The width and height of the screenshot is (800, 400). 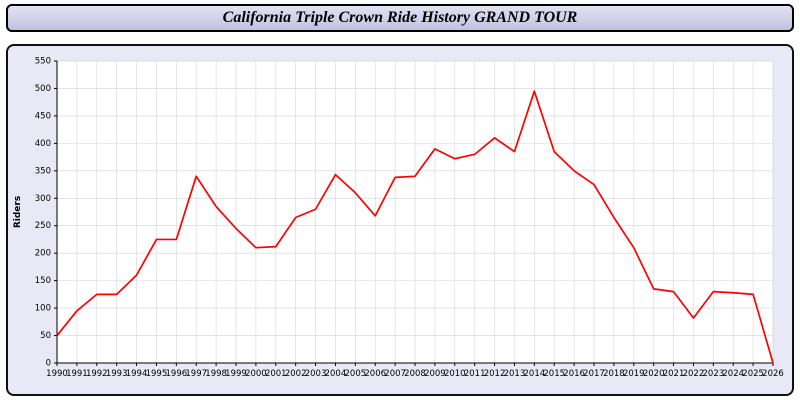 I want to click on svg-text: 2021, so click(x=674, y=374).